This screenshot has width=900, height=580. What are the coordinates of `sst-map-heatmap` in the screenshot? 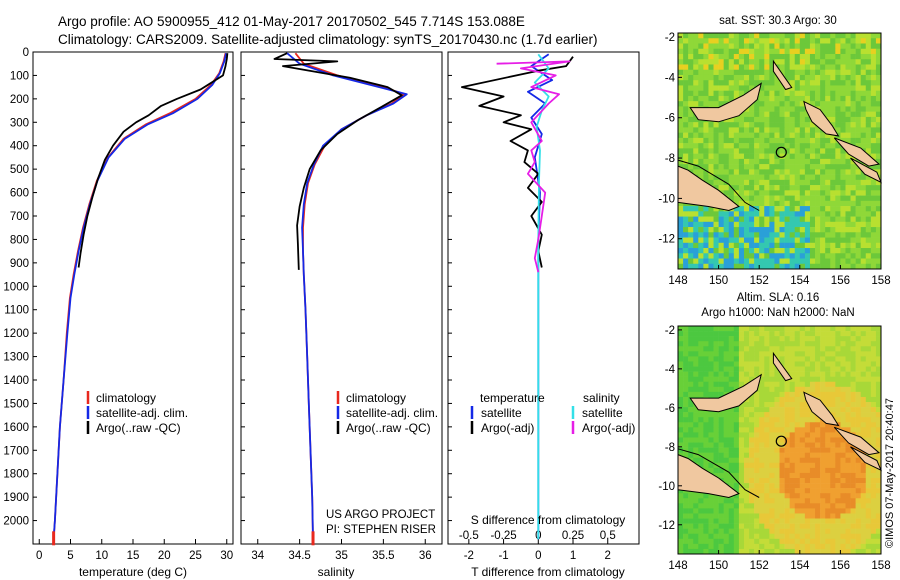 It's located at (779, 151).